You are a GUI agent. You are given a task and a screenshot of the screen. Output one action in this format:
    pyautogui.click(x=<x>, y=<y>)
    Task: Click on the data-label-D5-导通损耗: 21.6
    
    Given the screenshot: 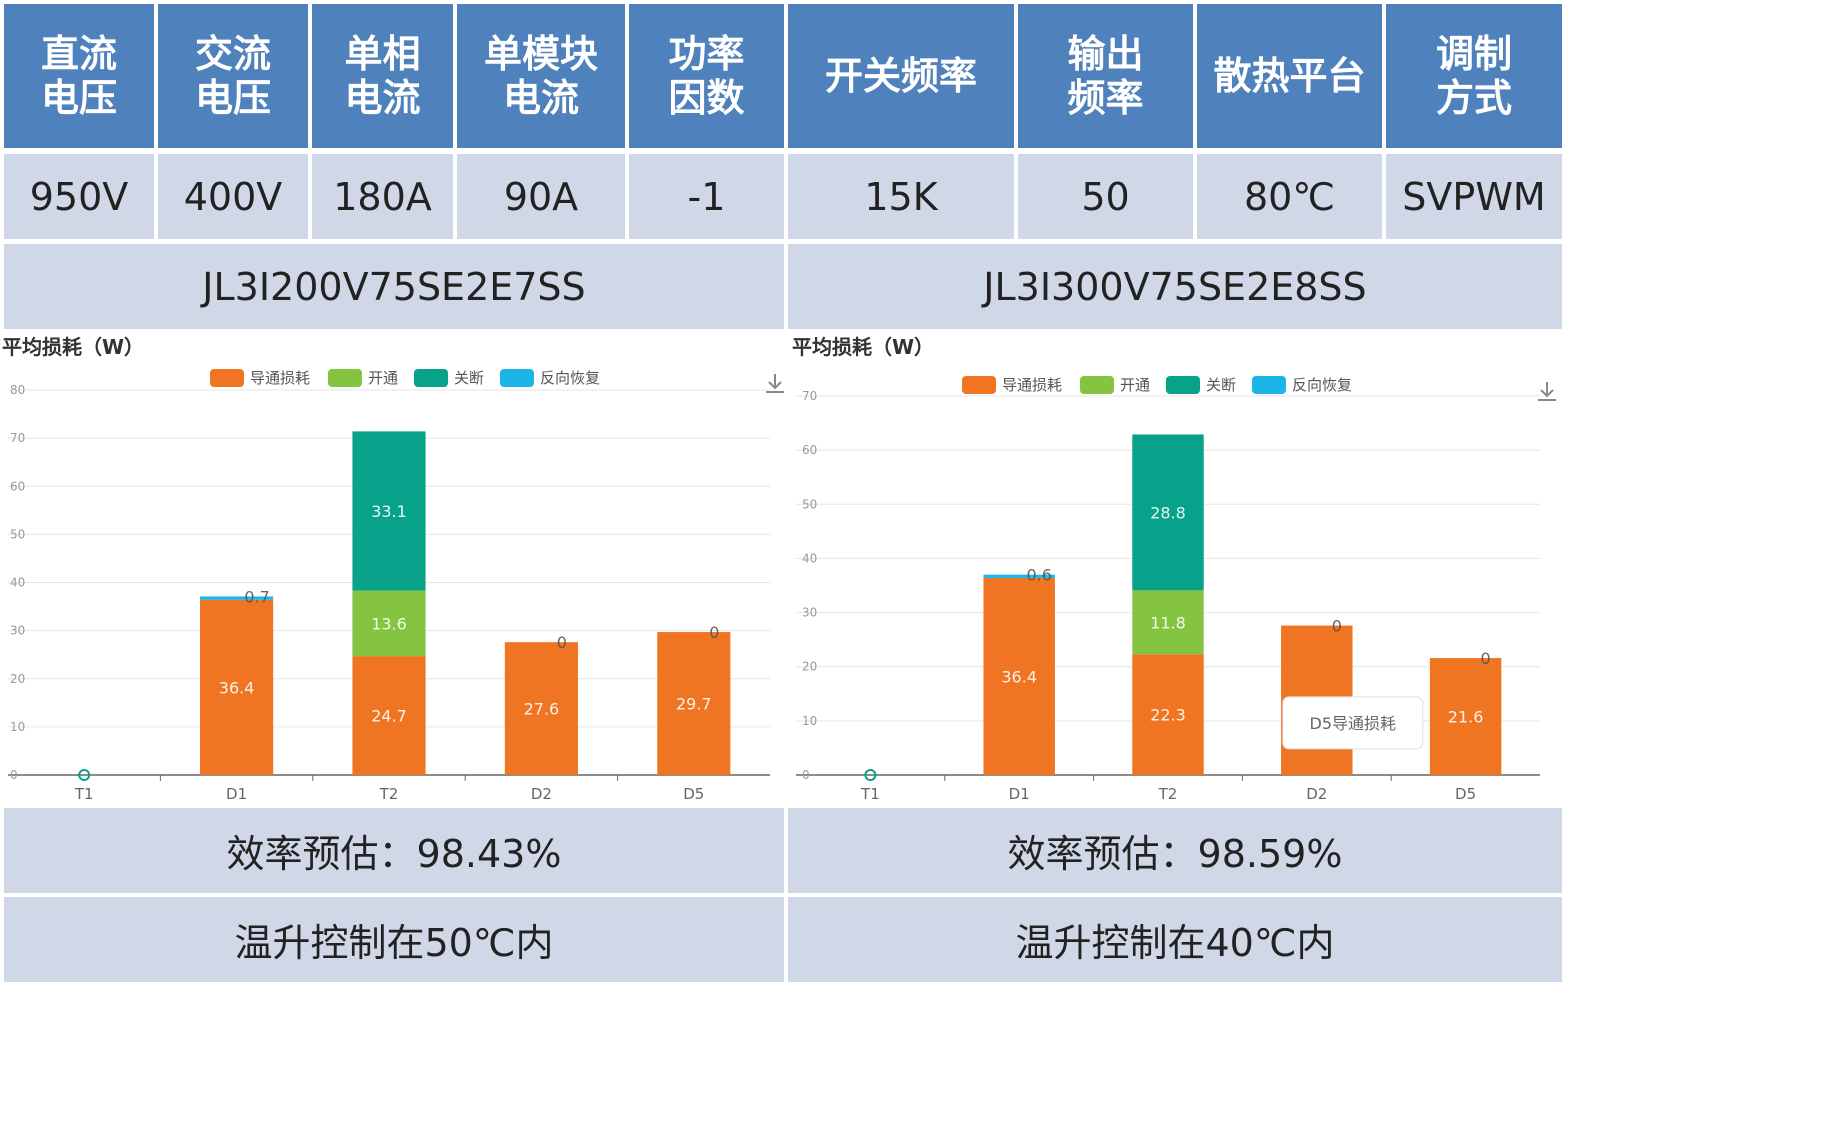 What is the action you would take?
    pyautogui.click(x=1466, y=717)
    